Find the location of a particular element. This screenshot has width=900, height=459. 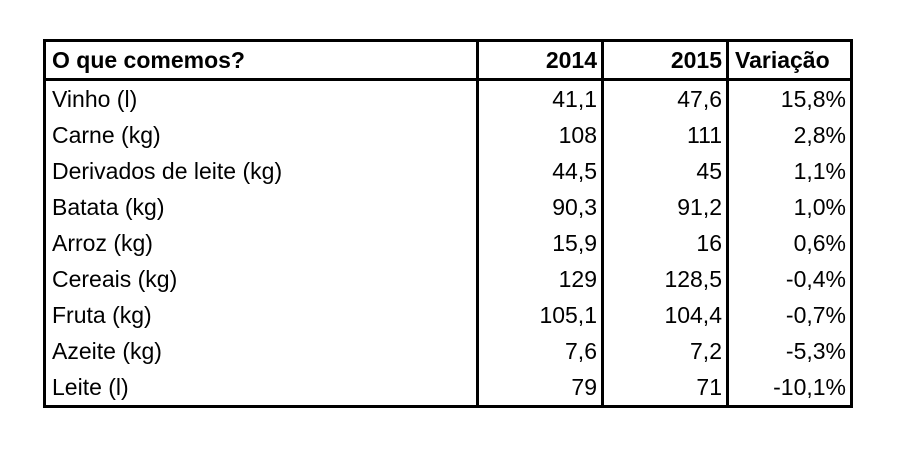

row-variation: -5,3% is located at coordinates (815, 350).